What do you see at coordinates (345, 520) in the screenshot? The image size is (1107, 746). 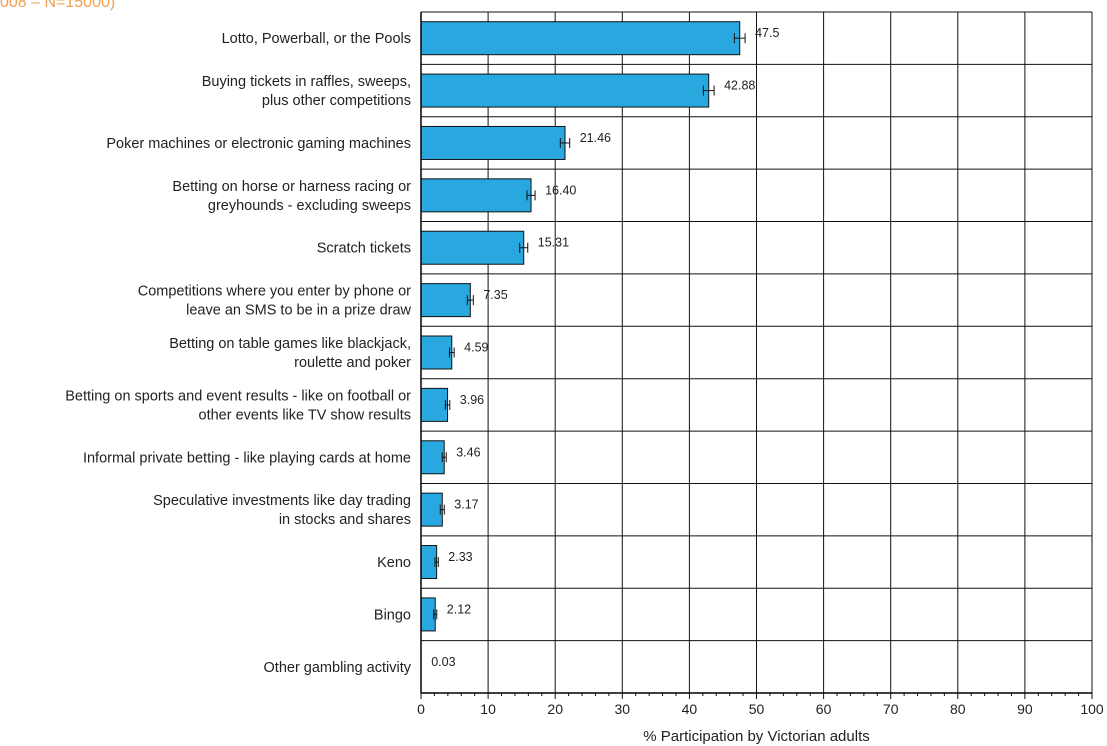 I see `category-label: in stocks and shares` at bounding box center [345, 520].